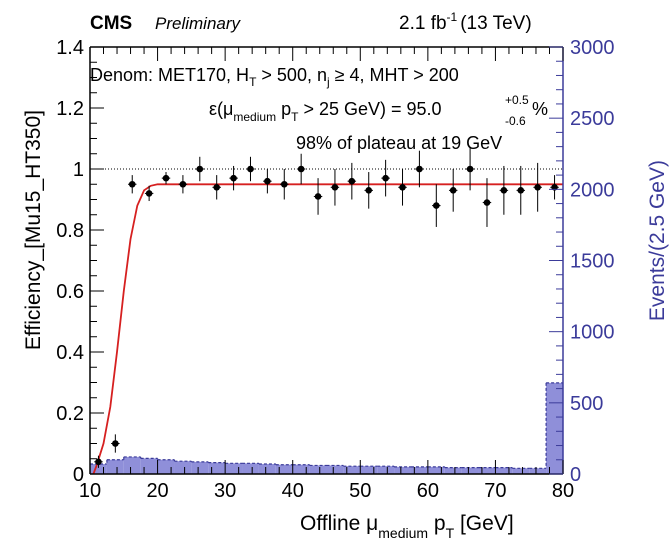  I want to click on plateau-label: 98% of plateau at 19 GeV, so click(399, 143).